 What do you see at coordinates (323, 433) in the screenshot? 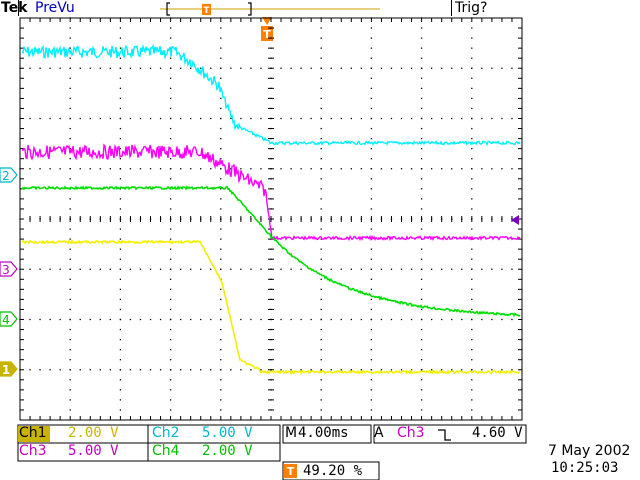
I see `timebase-value: 4.00ms` at bounding box center [323, 433].